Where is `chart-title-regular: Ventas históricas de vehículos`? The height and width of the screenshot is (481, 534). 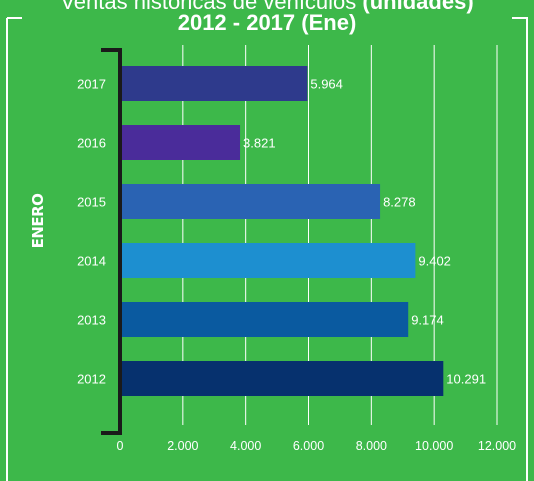 chart-title-regular: Ventas históricas de vehículos is located at coordinates (208, 7).